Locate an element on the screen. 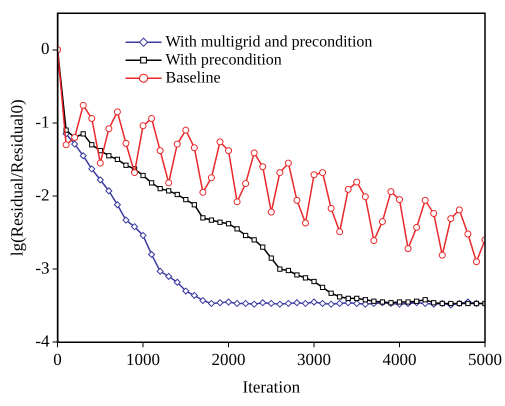  x-tick-label: 3000 is located at coordinates (314, 359).